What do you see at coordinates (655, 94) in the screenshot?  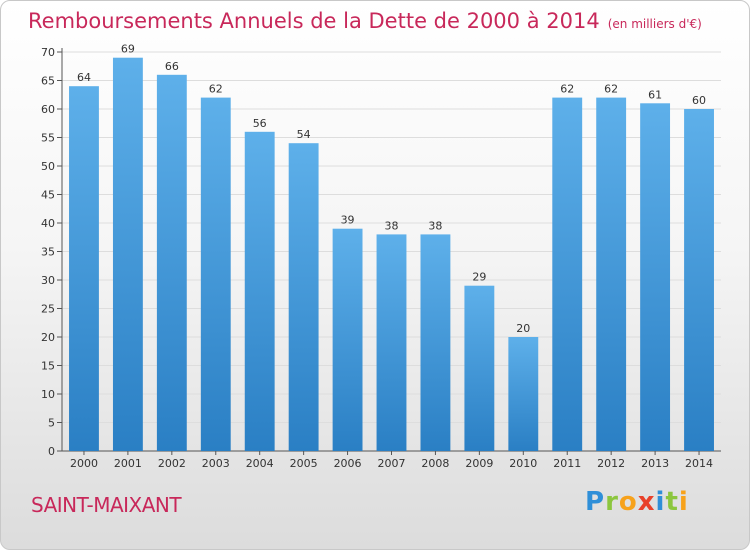 I see `data-label: 61` at bounding box center [655, 94].